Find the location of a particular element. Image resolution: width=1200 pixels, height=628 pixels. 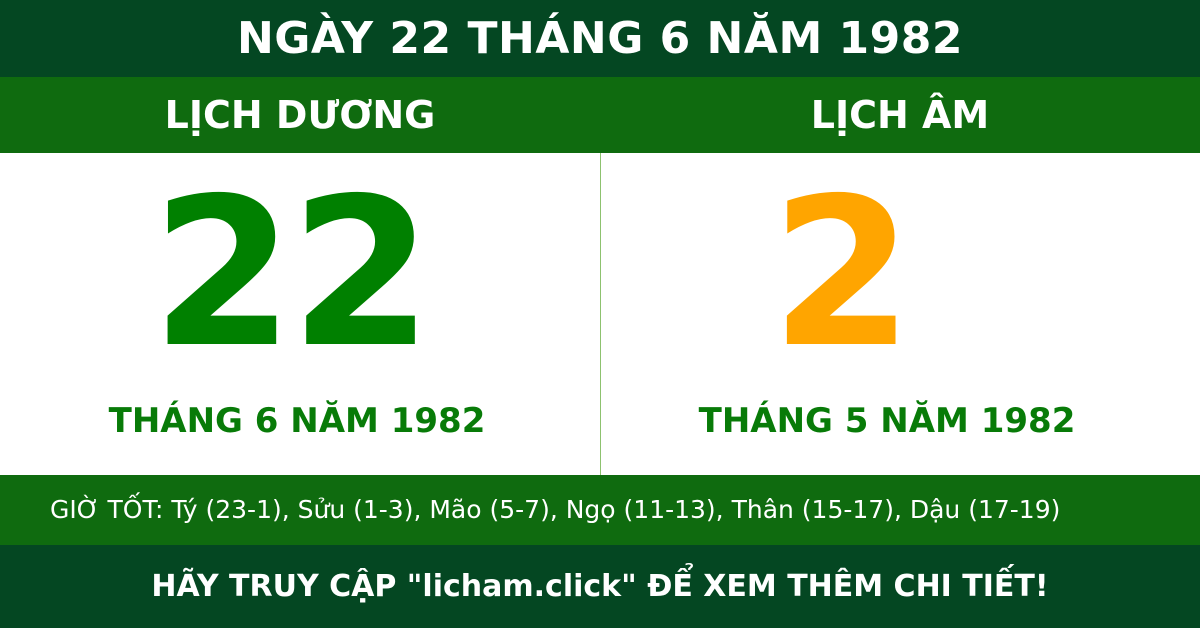

solar-heading: LỊCH DƯƠNG is located at coordinates (300, 115).